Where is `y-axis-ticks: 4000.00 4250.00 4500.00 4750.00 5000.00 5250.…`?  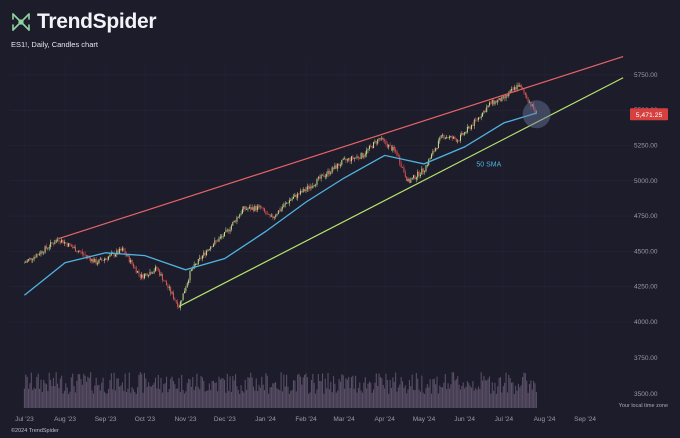
y-axis-ticks: 4000.00 4250.00 4500.00 4750.00 5000.00 5250.… is located at coordinates (646, 235).